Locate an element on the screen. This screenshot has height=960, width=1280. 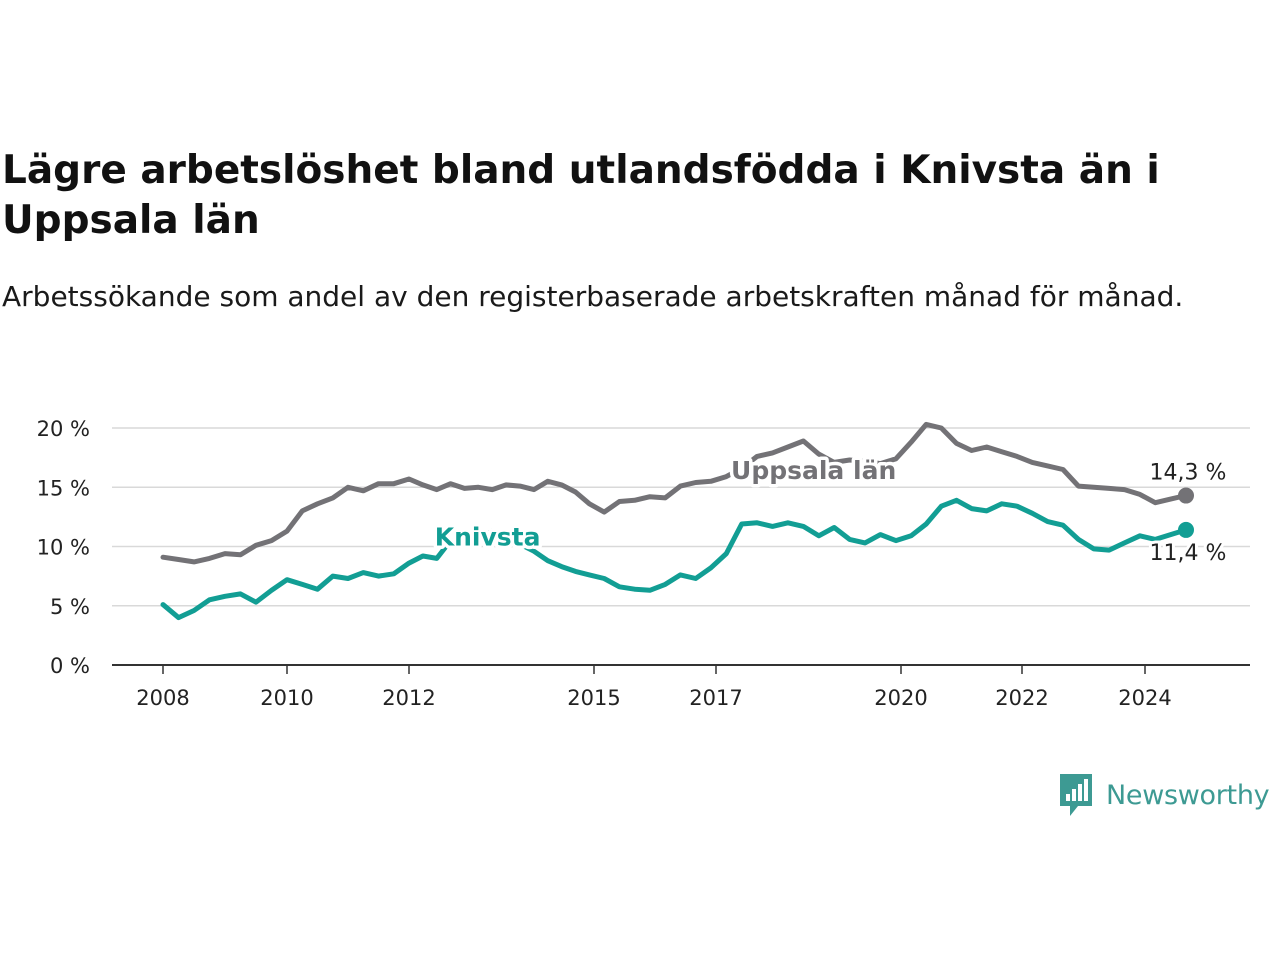
newsworthy-logo: Newsworthy is located at coordinates (1164, 795).